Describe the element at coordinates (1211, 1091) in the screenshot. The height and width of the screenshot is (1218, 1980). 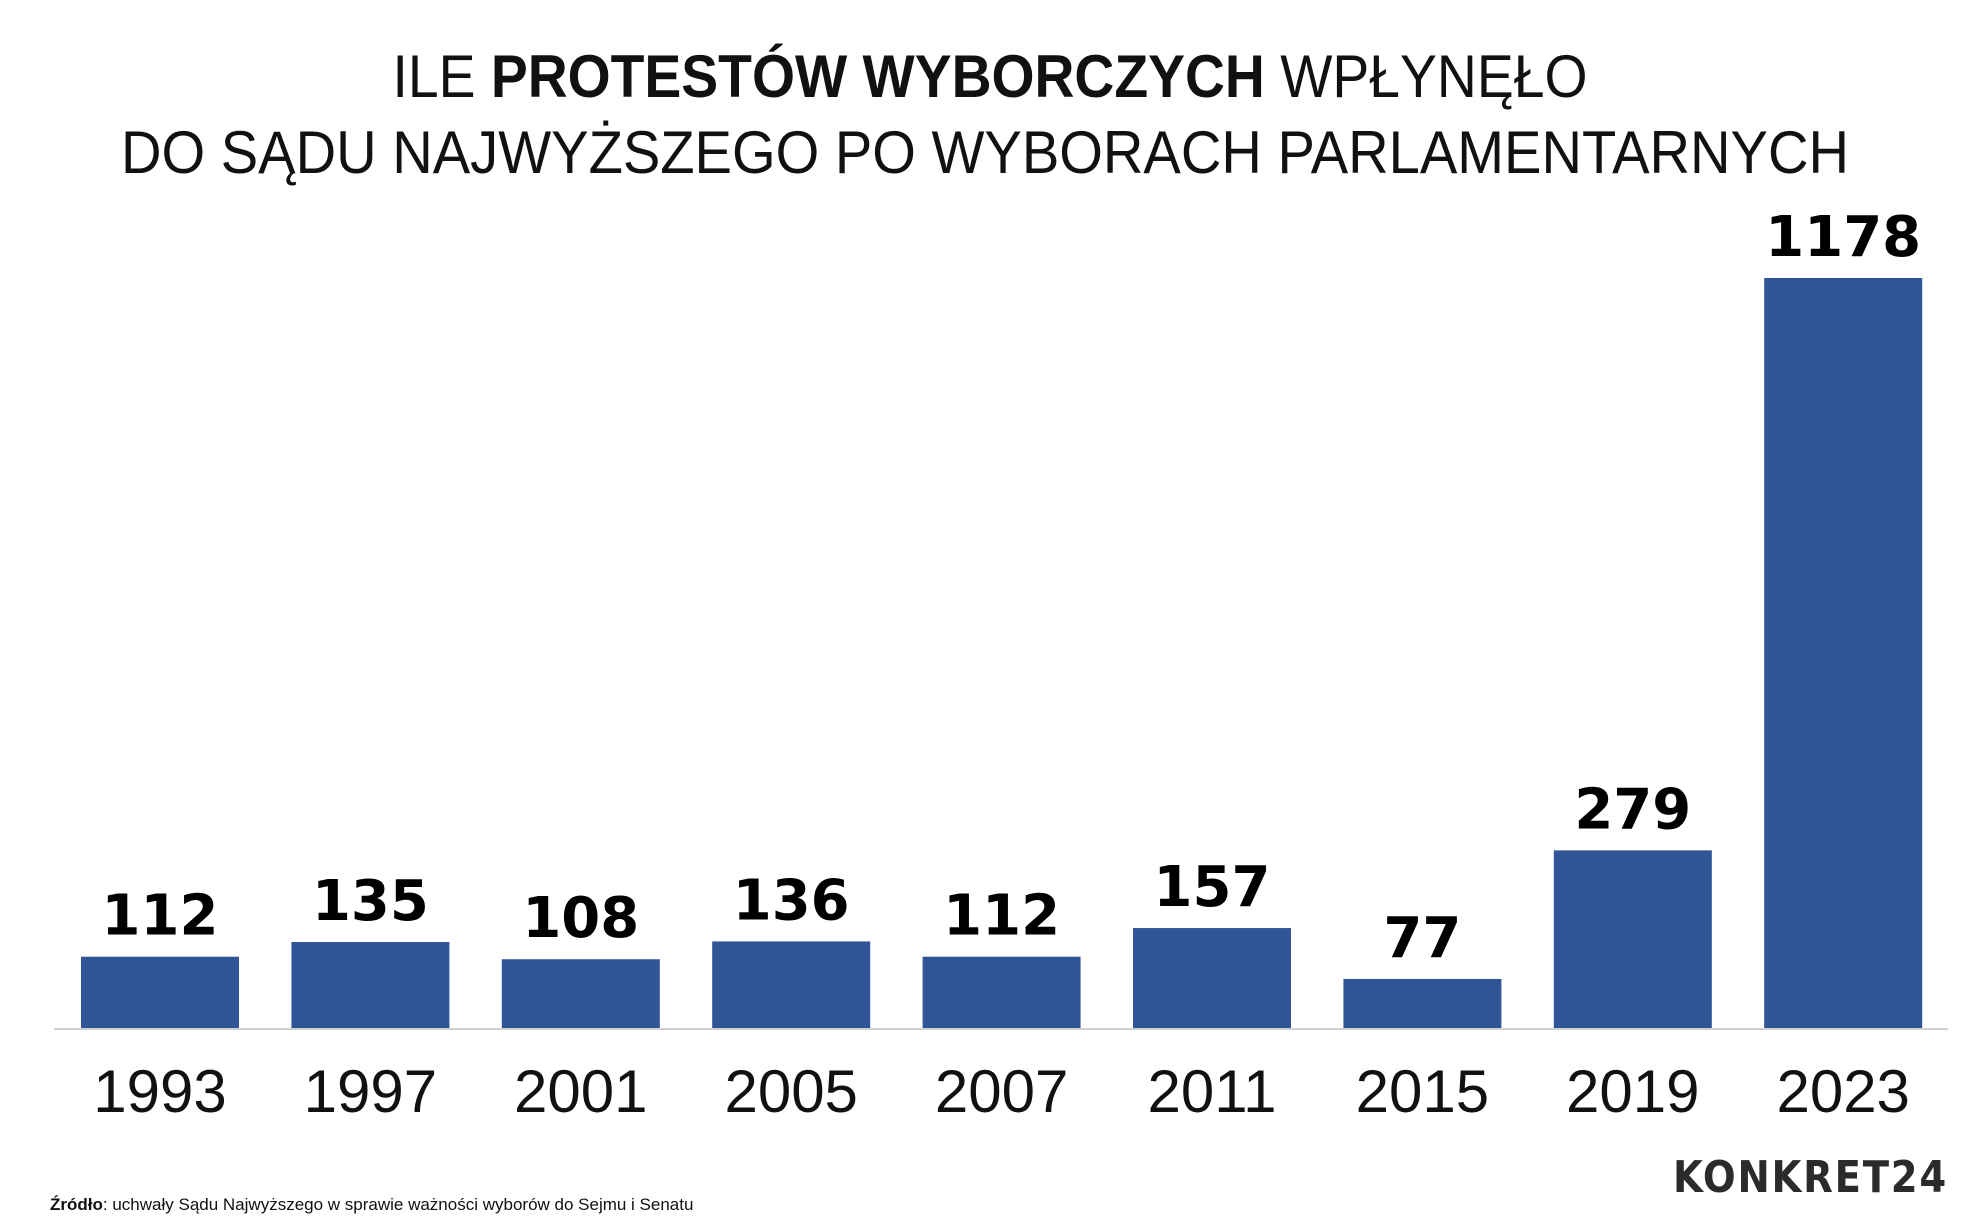
I see `x-tick-label-2011: 2011` at that location.